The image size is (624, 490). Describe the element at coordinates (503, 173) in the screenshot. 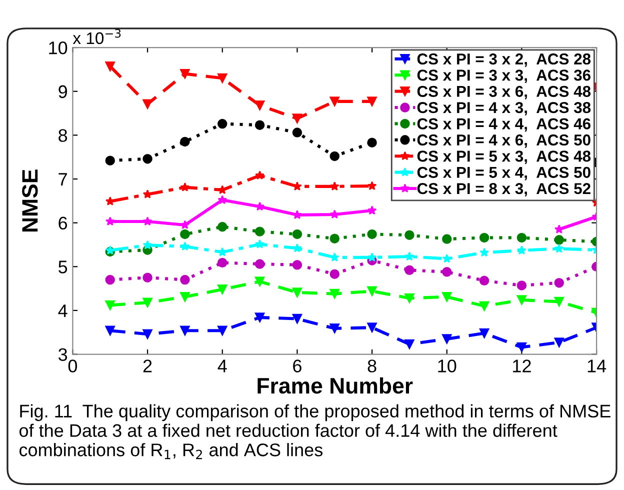

I see `legend-label: CS x PI = 5 x 4, ACS 50` at that location.